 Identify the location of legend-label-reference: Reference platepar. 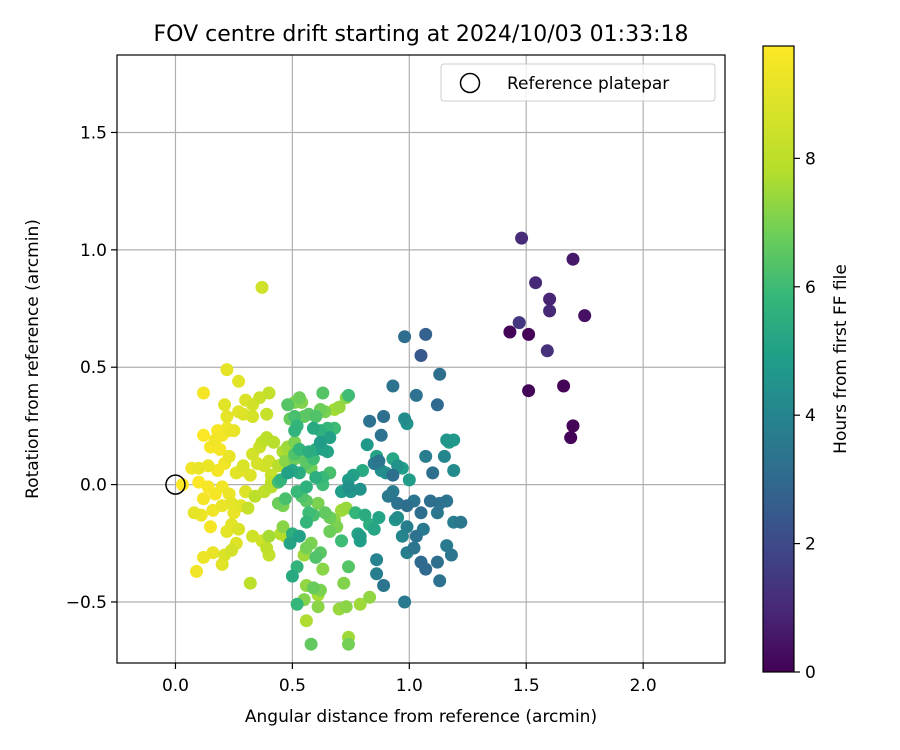
(588, 84).